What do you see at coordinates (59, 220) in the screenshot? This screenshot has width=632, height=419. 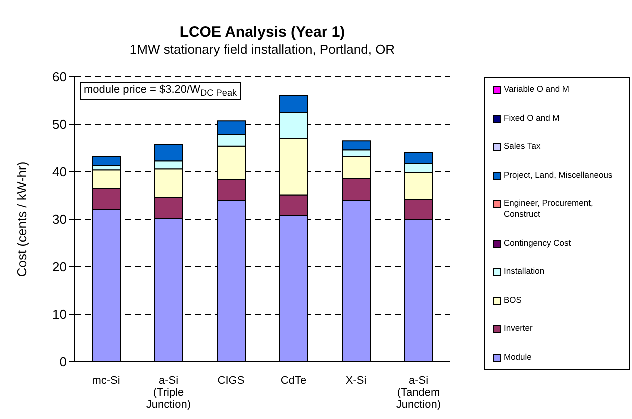 I see `y-tick-label: 30` at bounding box center [59, 220].